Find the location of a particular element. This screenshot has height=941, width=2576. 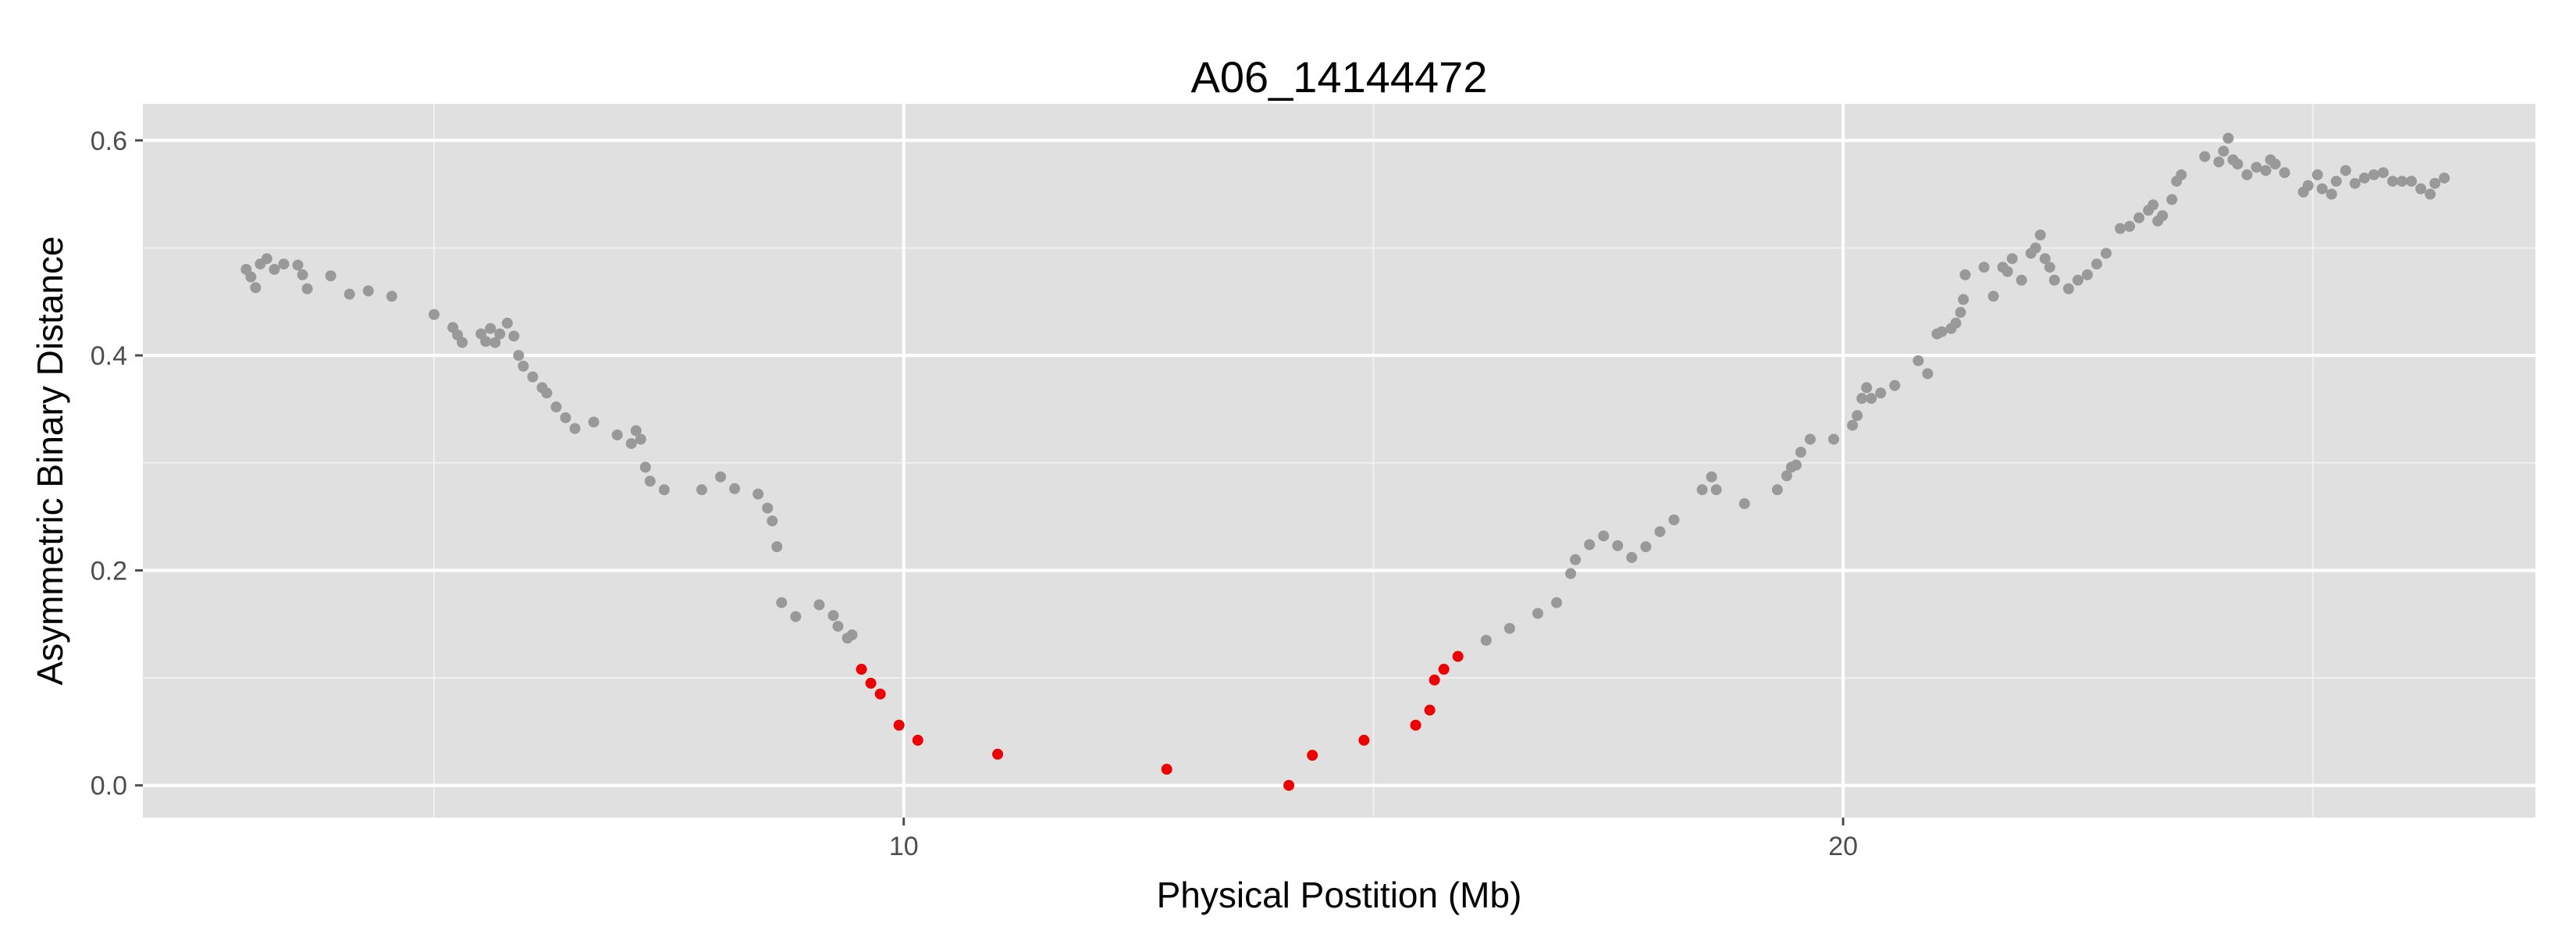

x-tick-label: 10 is located at coordinates (904, 847).